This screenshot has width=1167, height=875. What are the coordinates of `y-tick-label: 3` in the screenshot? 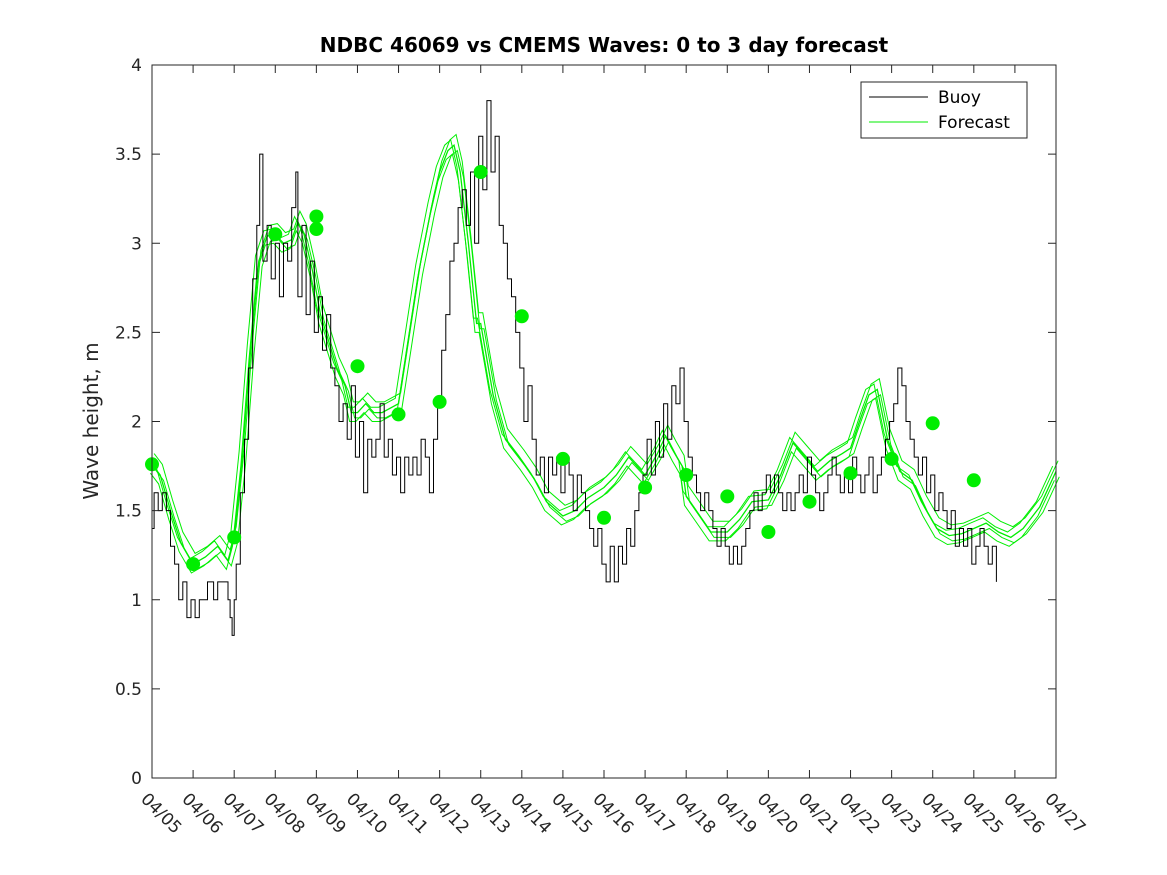 It's located at (136, 244).